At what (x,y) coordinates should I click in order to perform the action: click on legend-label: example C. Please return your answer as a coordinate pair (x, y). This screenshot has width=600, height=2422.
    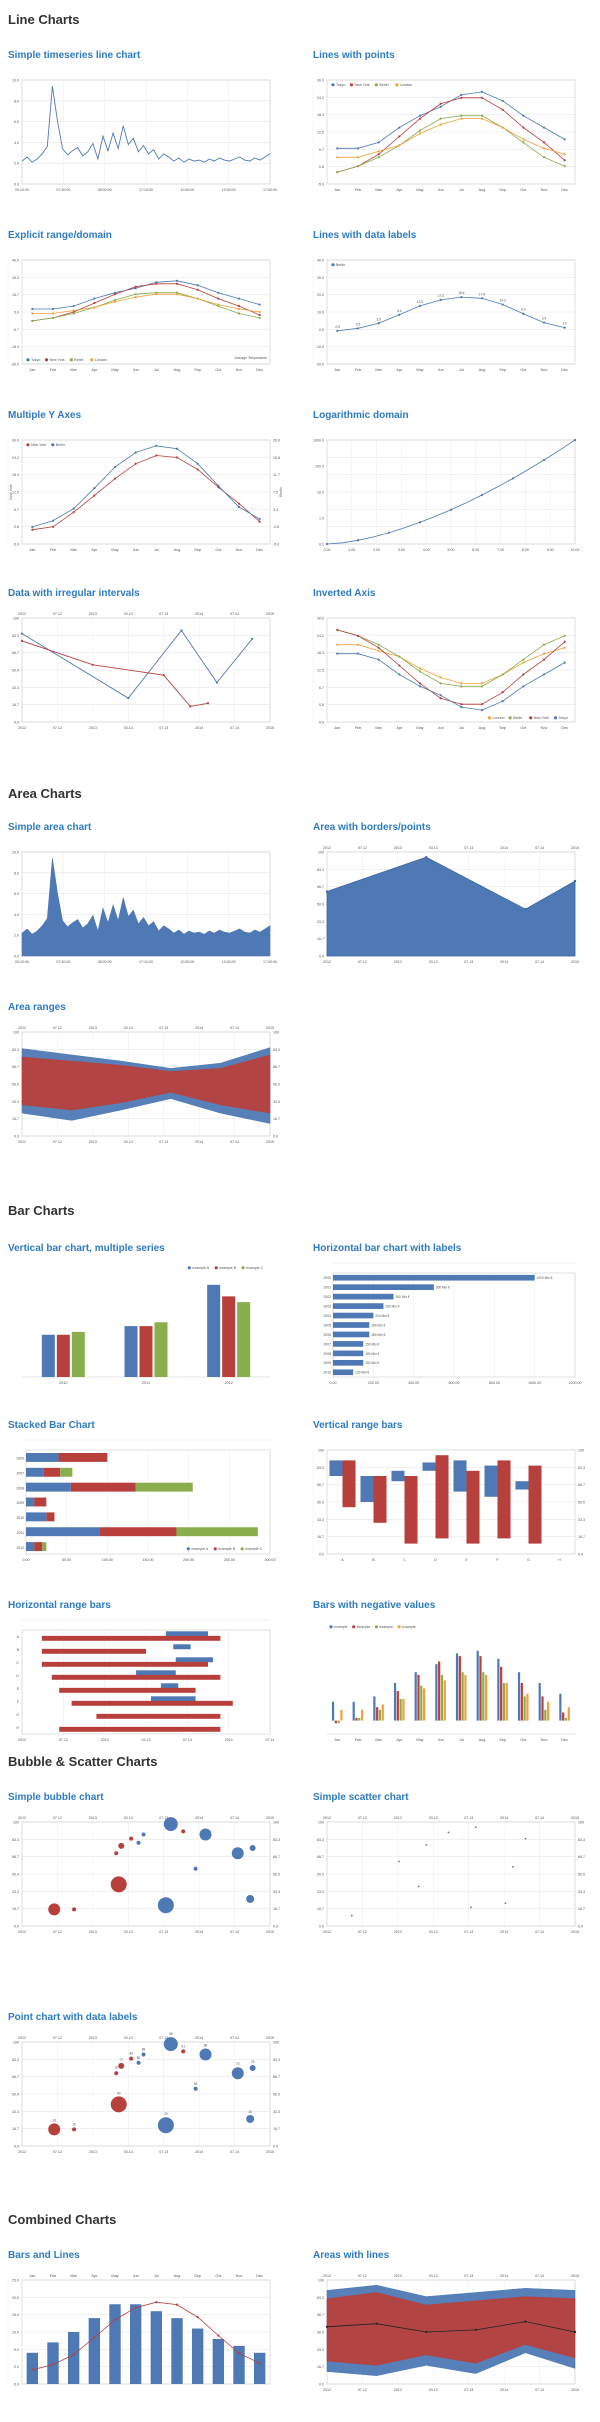
    Looking at the image, I should click on (255, 1268).